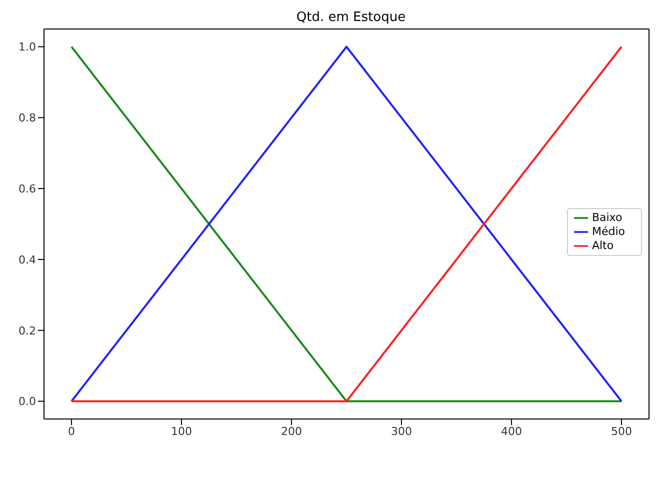  What do you see at coordinates (181, 431) in the screenshot?
I see `x-tick-label: 100` at bounding box center [181, 431].